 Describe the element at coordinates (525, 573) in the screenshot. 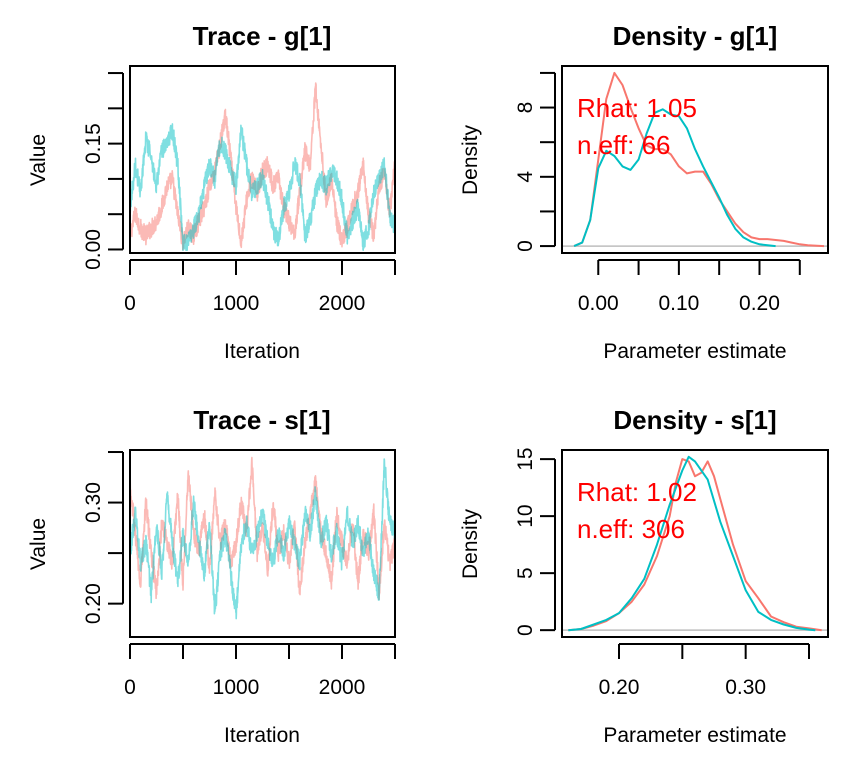

I see `y-tick-label: 5` at that location.